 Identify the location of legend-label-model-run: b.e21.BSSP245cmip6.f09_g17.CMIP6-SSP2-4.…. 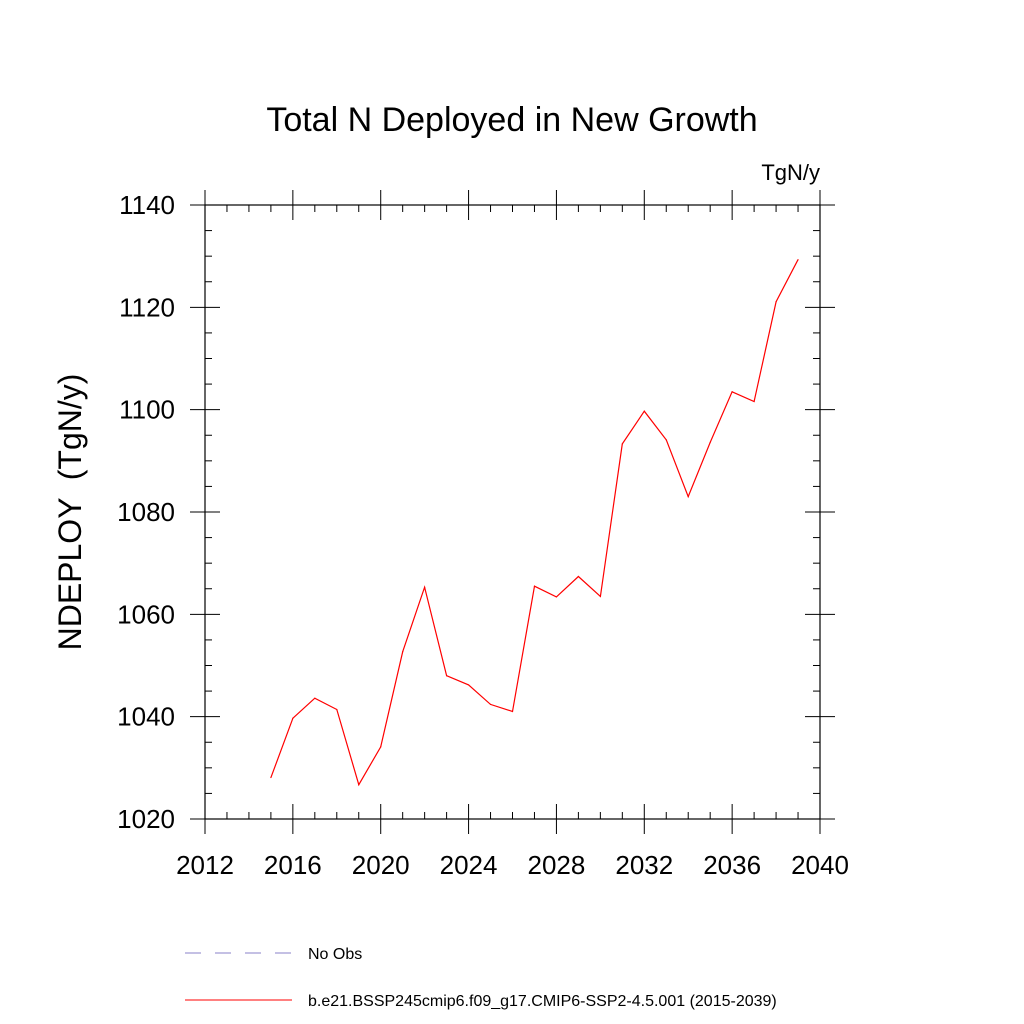
(542, 1001).